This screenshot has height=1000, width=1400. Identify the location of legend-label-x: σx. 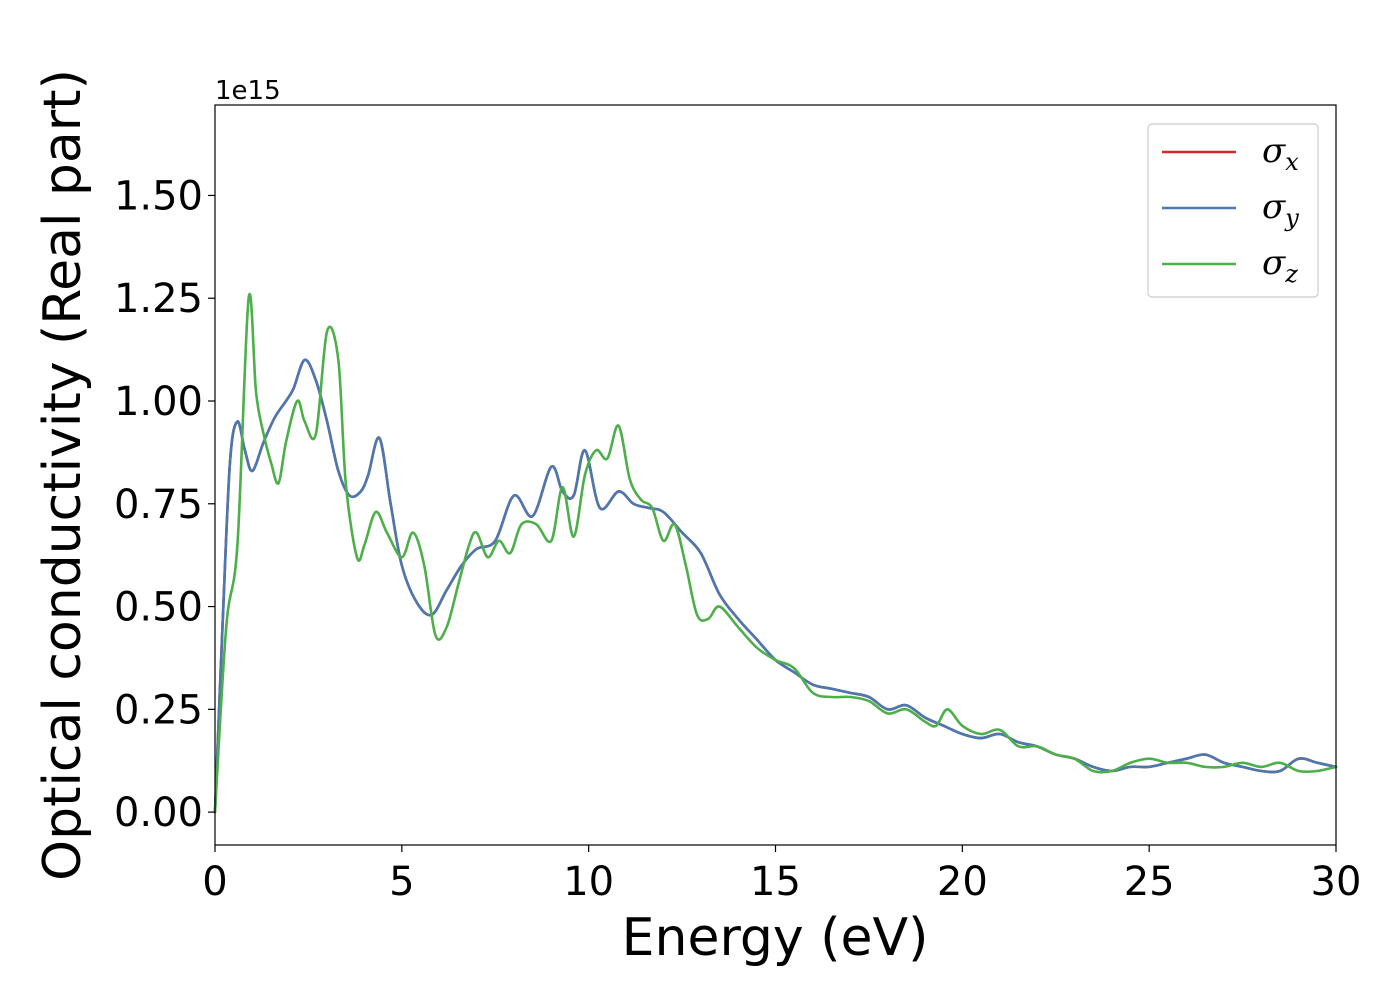
(1280, 153).